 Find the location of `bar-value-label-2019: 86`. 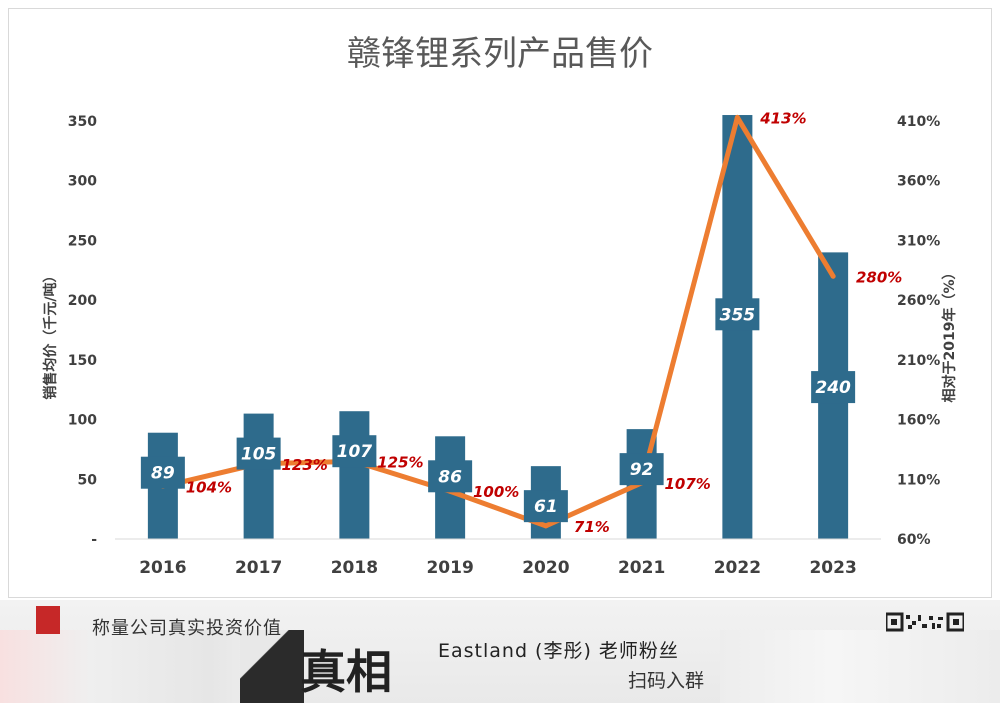

bar-value-label-2019: 86 is located at coordinates (450, 477).